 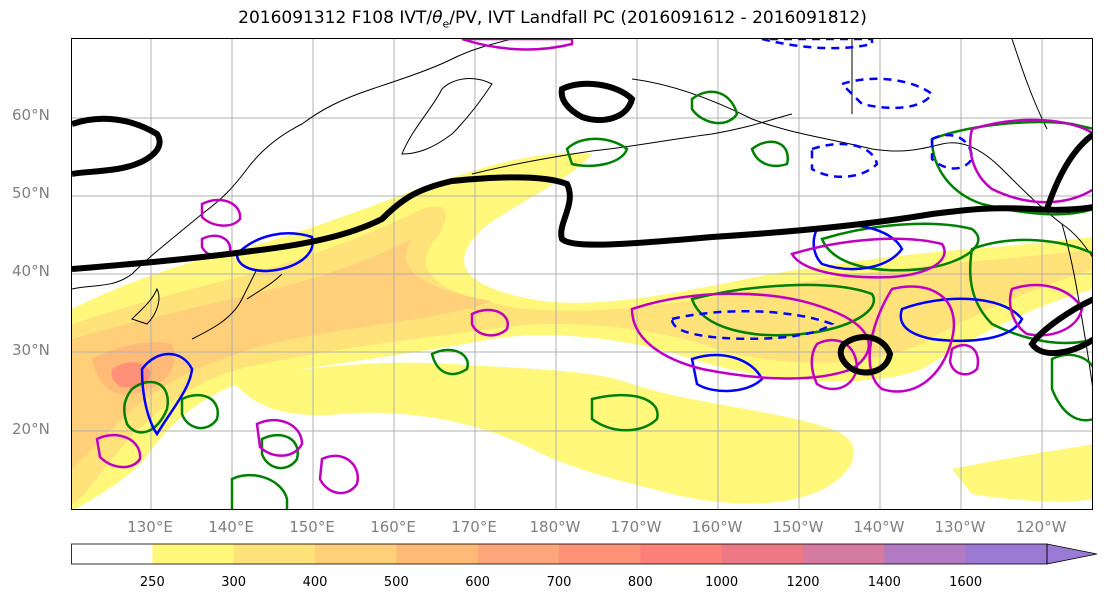 What do you see at coordinates (1041, 527) in the screenshot?
I see `lon-label-120w: 120°W` at bounding box center [1041, 527].